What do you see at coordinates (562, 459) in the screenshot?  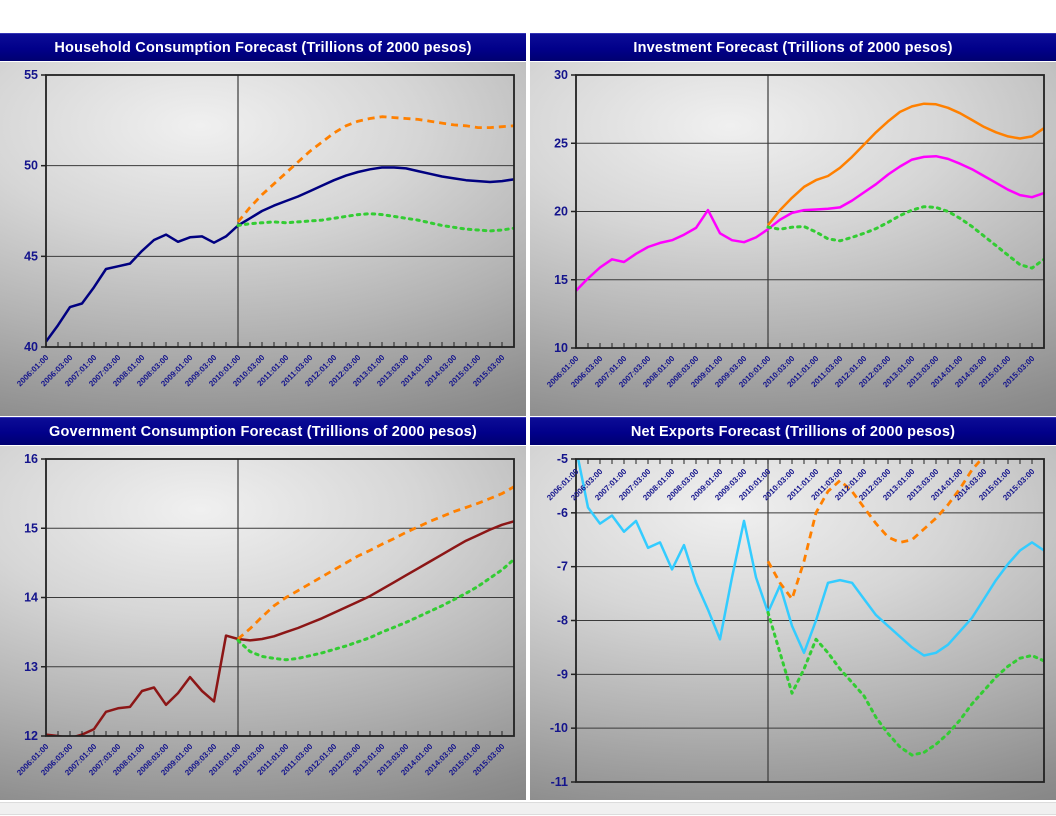 I see `svg-text: -5` at bounding box center [562, 459].